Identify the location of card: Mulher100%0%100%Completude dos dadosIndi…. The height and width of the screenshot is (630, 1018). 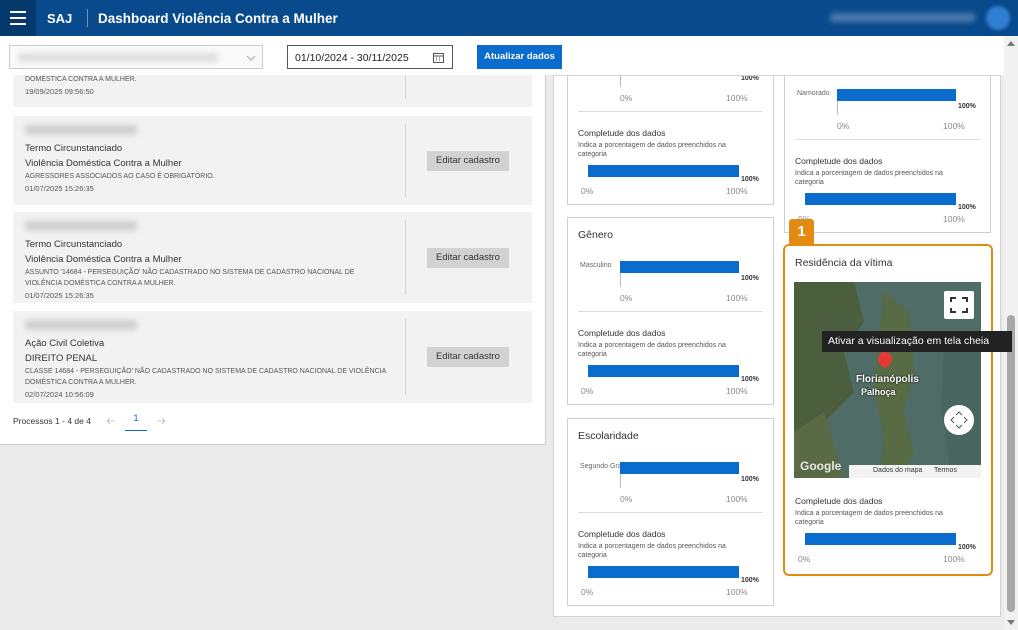
(670, 140).